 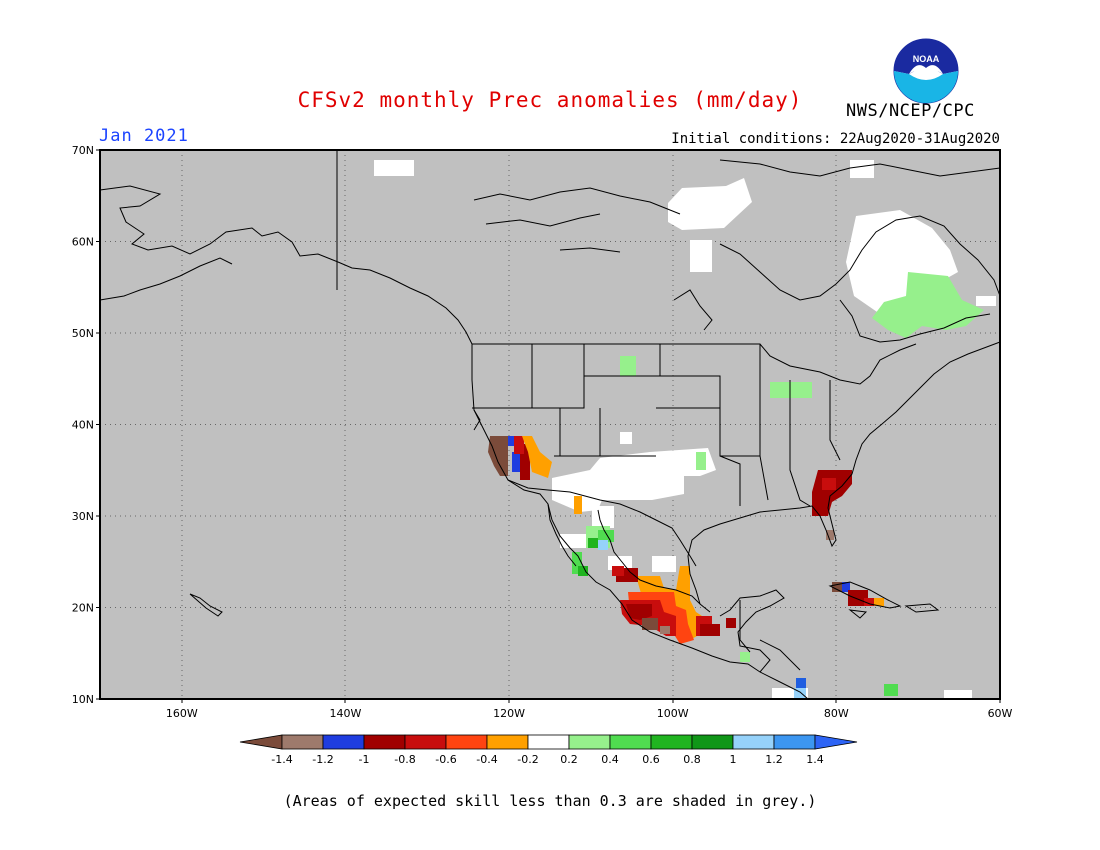 I want to click on wet-region-sonora-blue, so click(x=603, y=545).